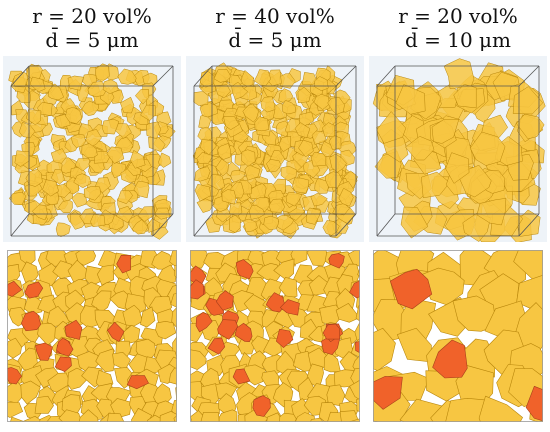 This screenshot has width=550, height=432. I want to click on column-3-label: r = 20 vol% d̄ = 10 μm, so click(458, 28).